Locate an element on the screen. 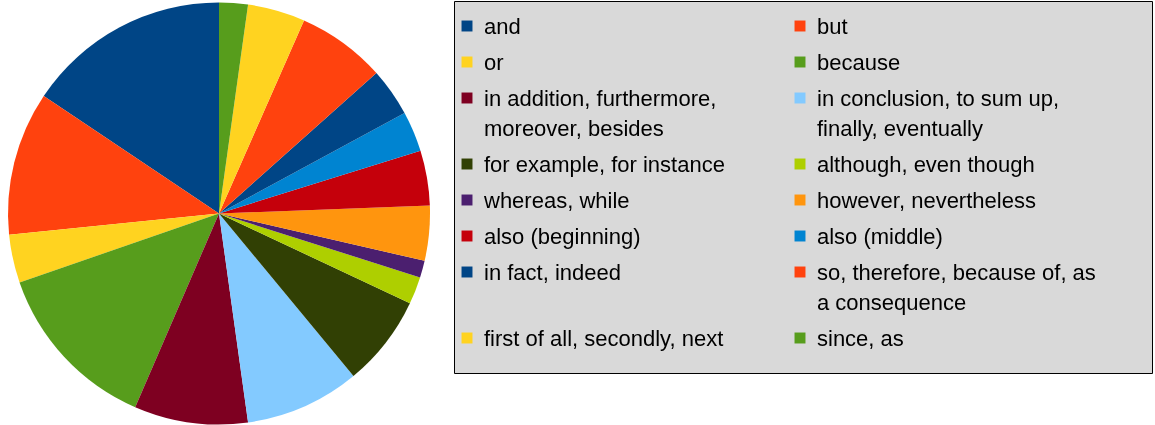 The image size is (1155, 425). legend-label: or is located at coordinates (494, 62).